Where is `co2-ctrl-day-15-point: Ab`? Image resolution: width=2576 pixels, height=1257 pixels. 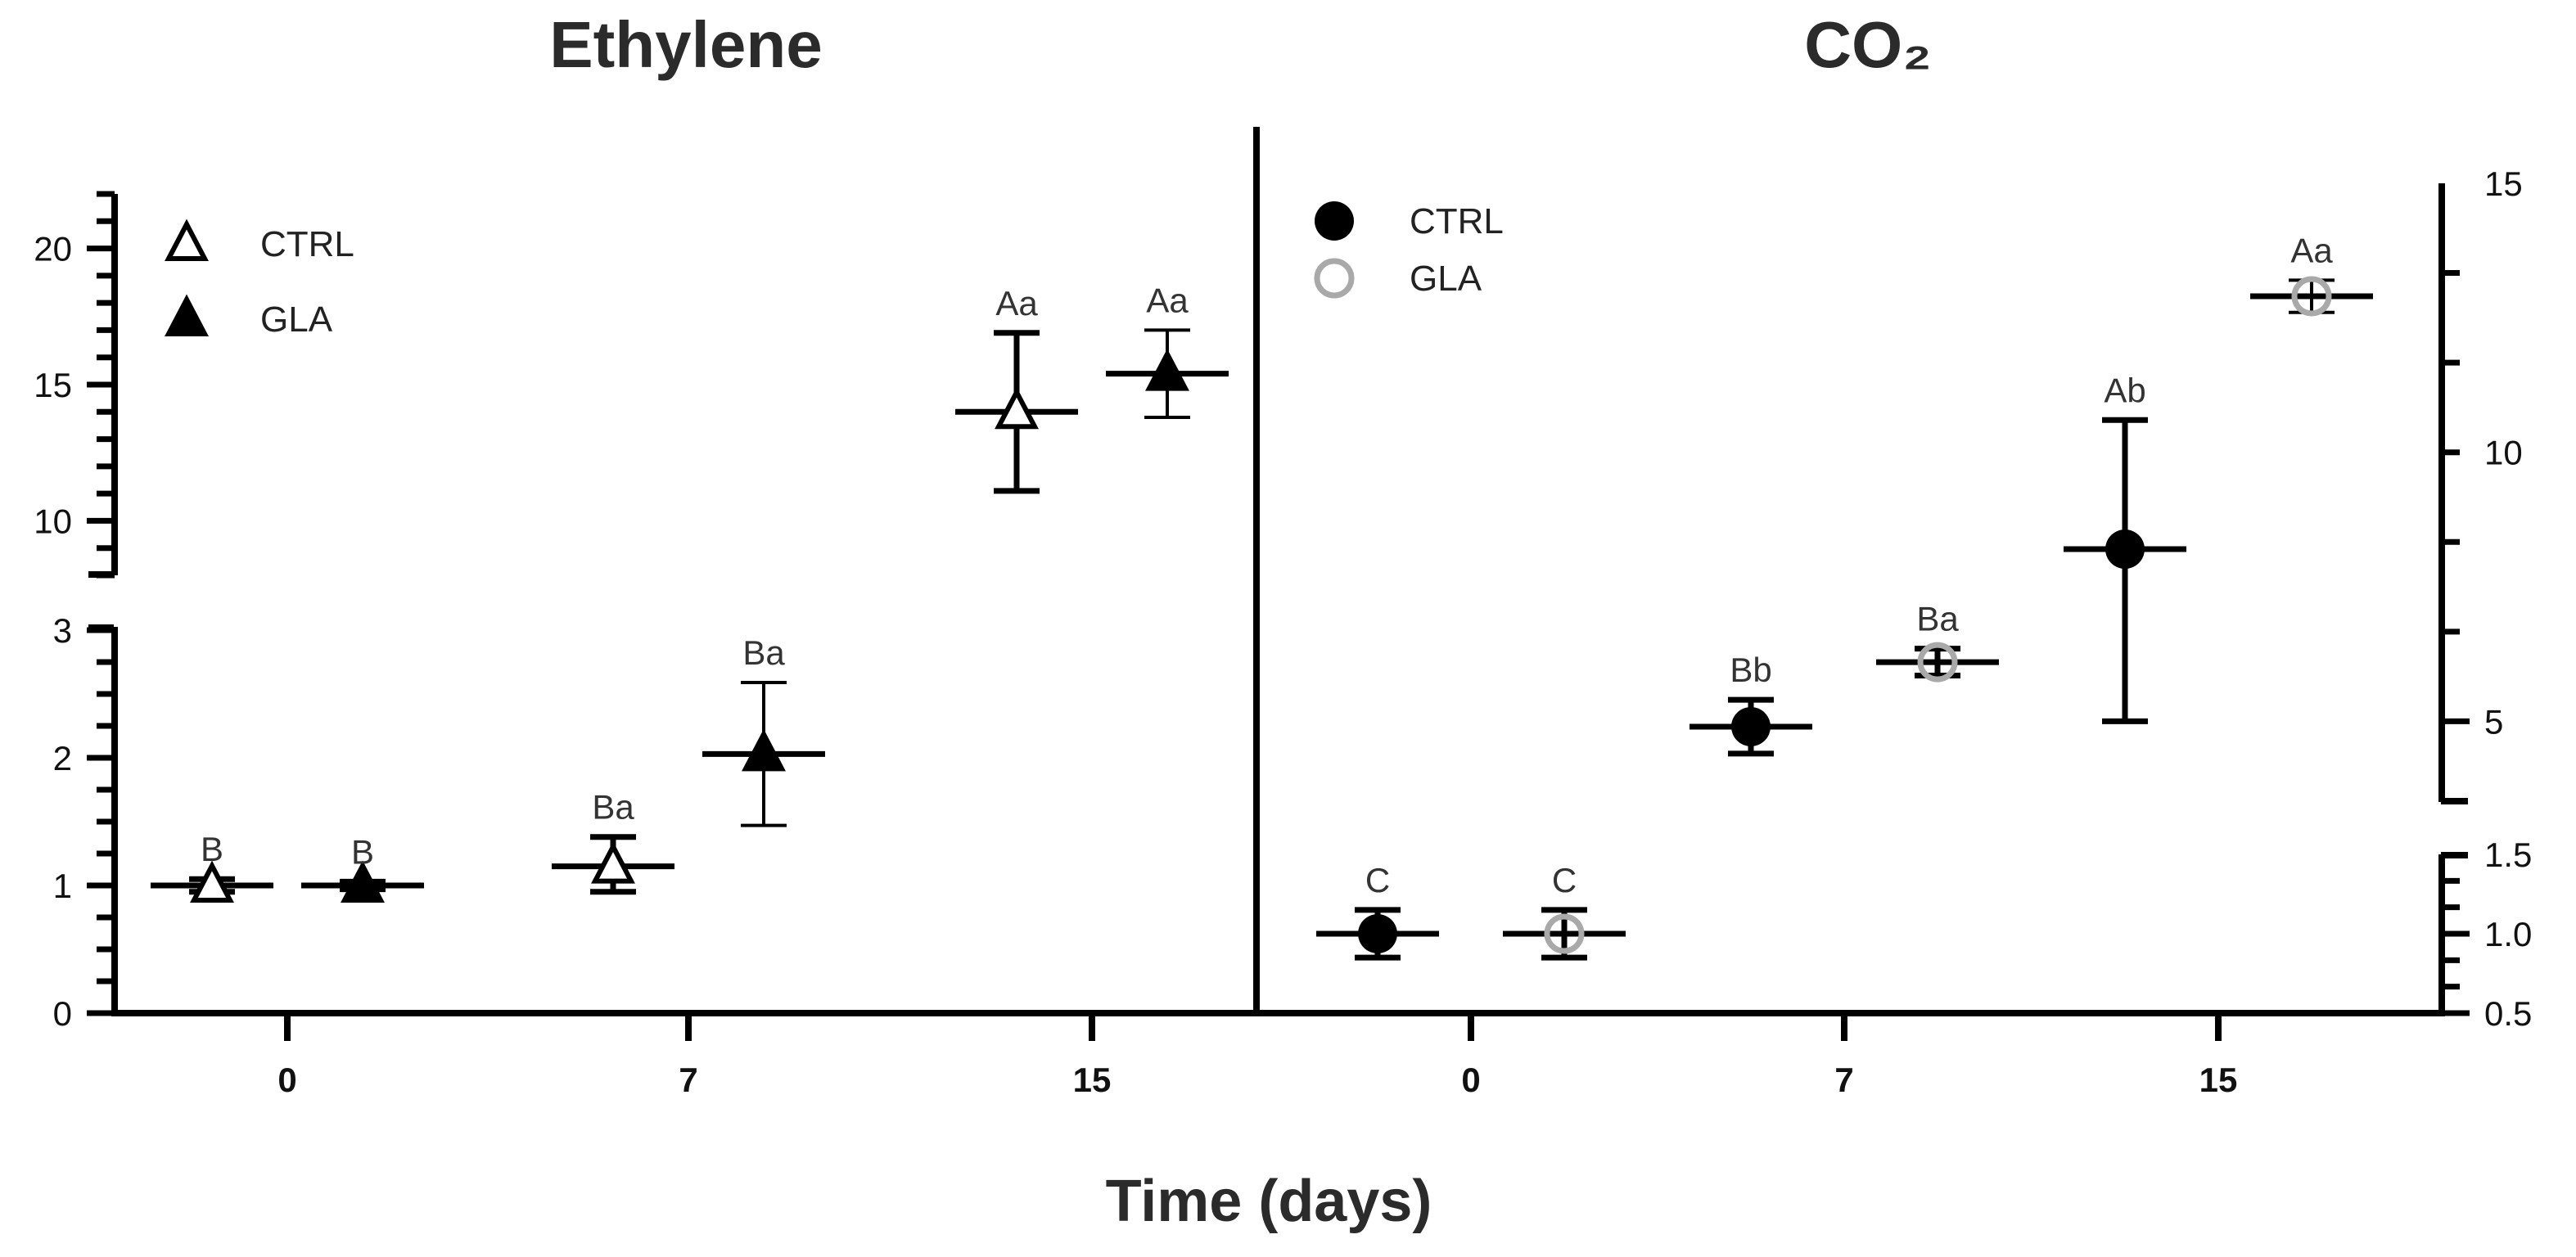 co2-ctrl-day-15-point: Ab is located at coordinates (2125, 547).